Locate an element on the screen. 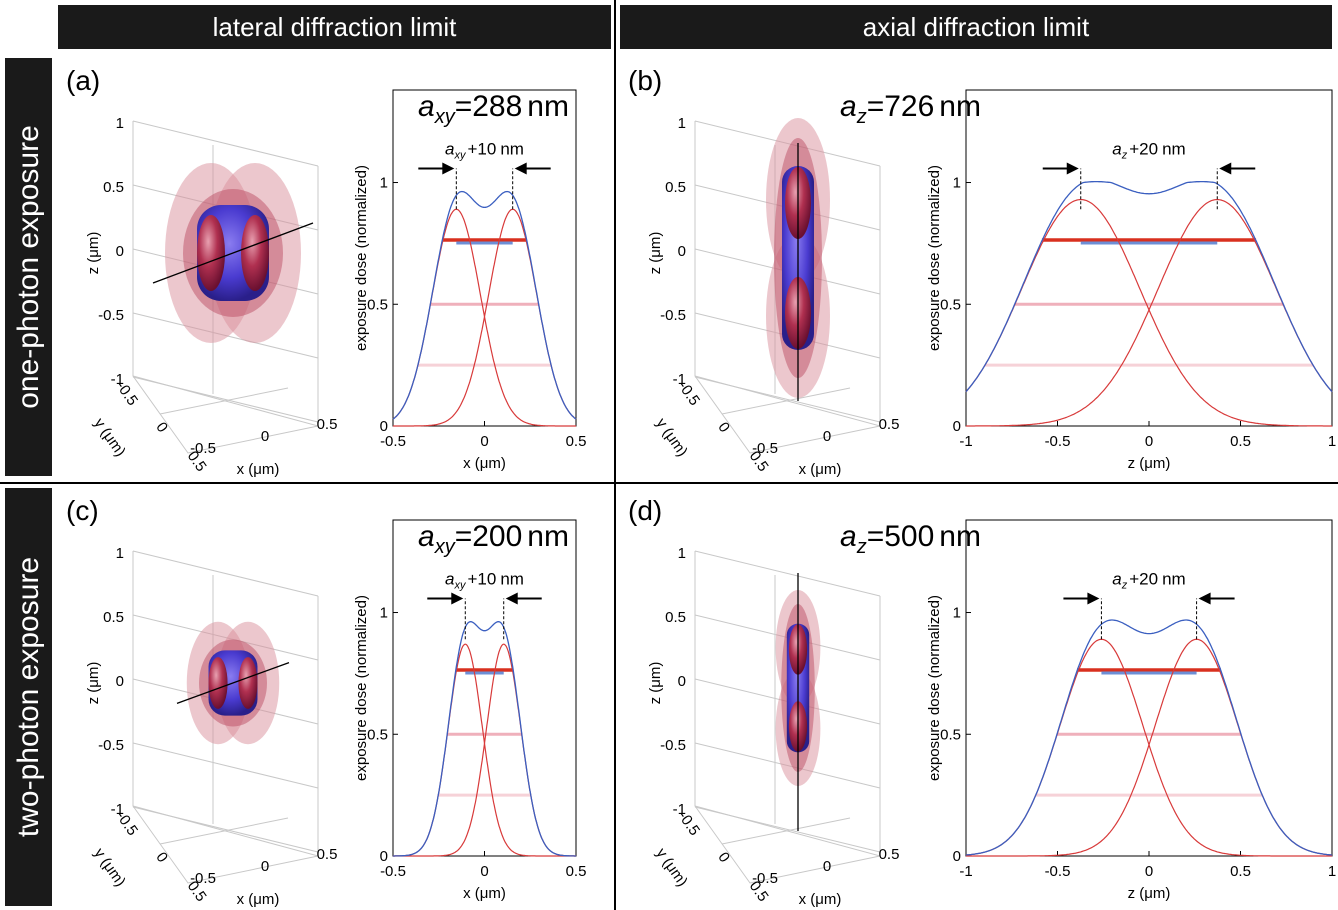  param-label-c: axy=200 nm is located at coordinates (493, 539).